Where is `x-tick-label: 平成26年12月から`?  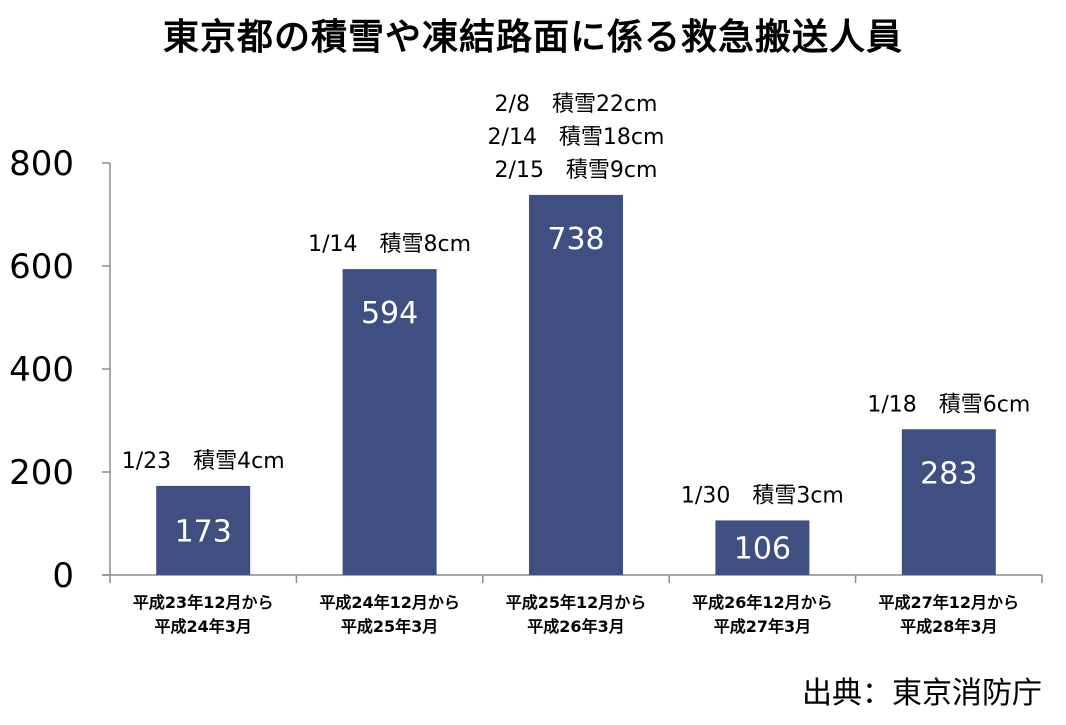 x-tick-label: 平成26年12月から is located at coordinates (762, 602).